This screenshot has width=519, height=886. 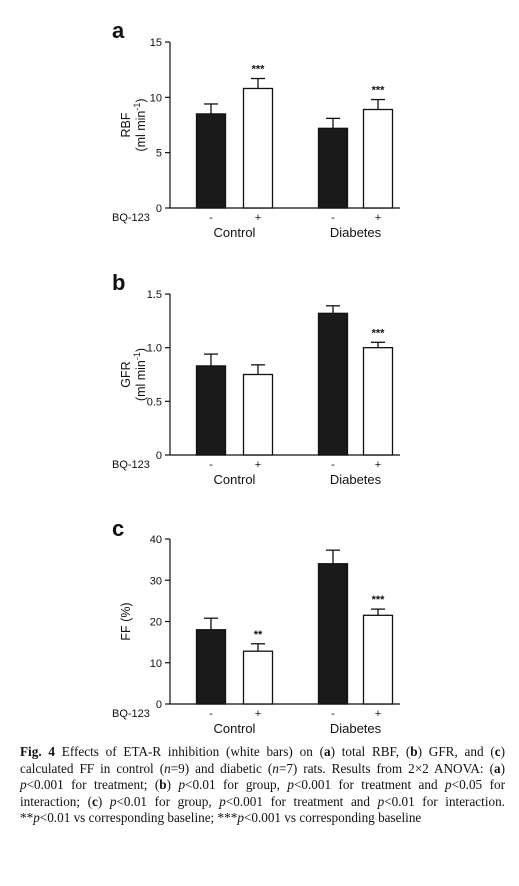 I want to click on y-axis-label: GFR(ml min-1), so click(x=133, y=374).